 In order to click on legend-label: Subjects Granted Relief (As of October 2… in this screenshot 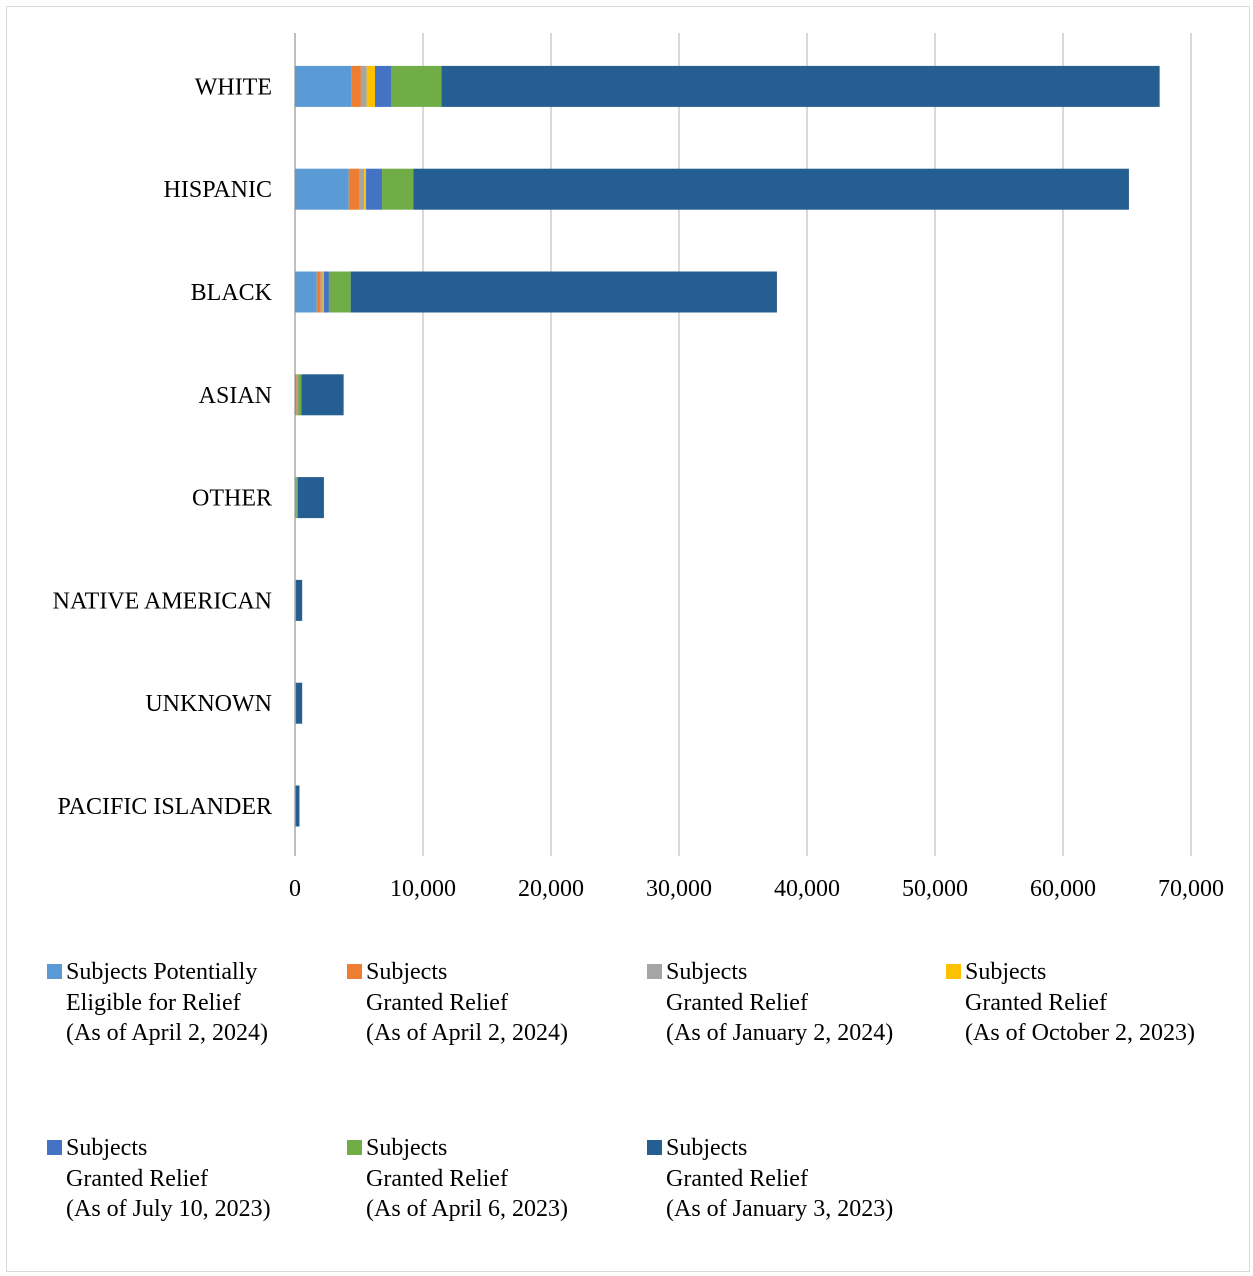, I will do `click(1080, 1002)`.